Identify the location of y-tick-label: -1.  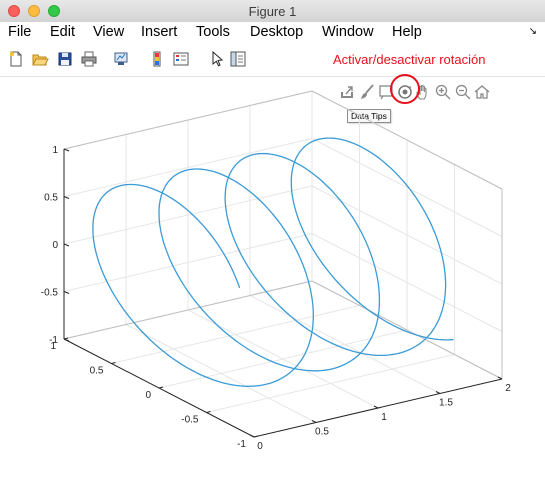
(241, 444).